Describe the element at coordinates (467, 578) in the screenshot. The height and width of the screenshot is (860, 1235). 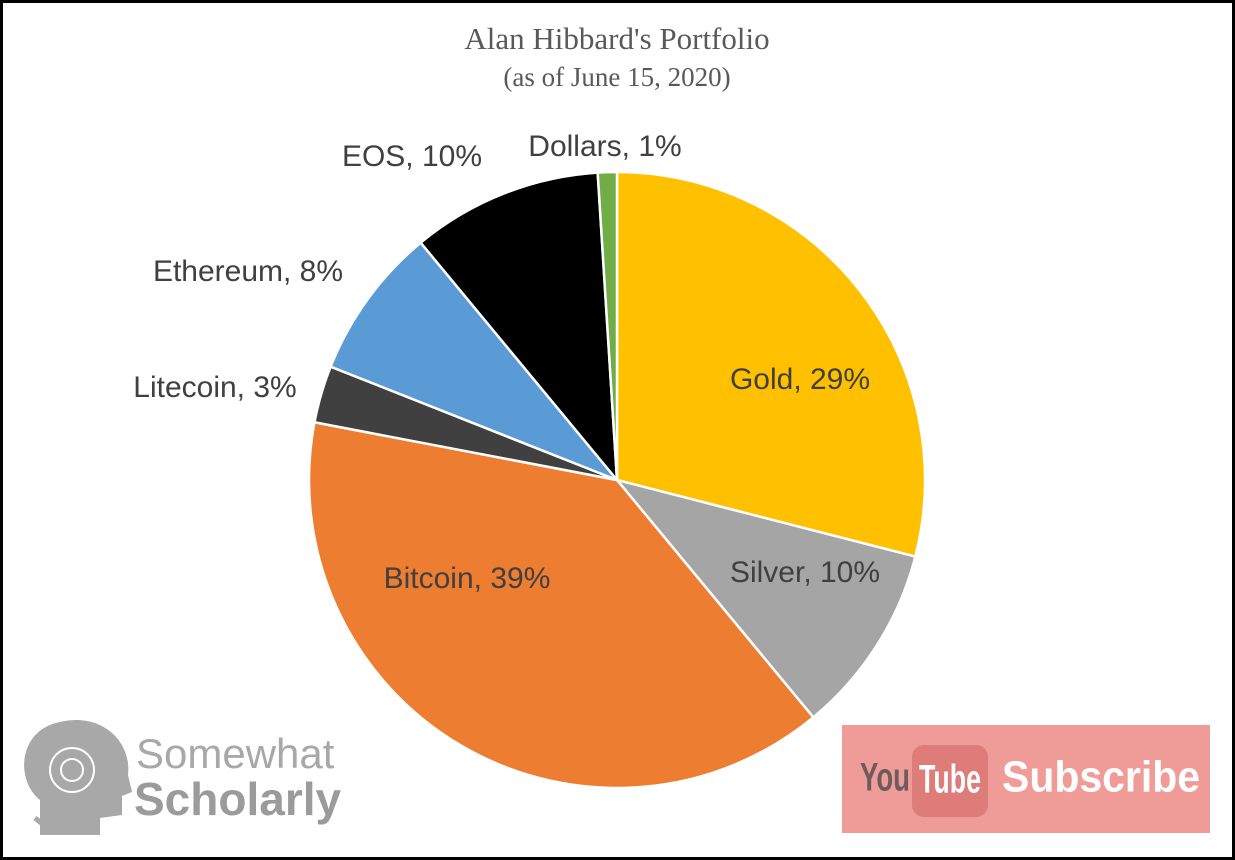
I see `data-label: Bitcoin, 39%` at that location.